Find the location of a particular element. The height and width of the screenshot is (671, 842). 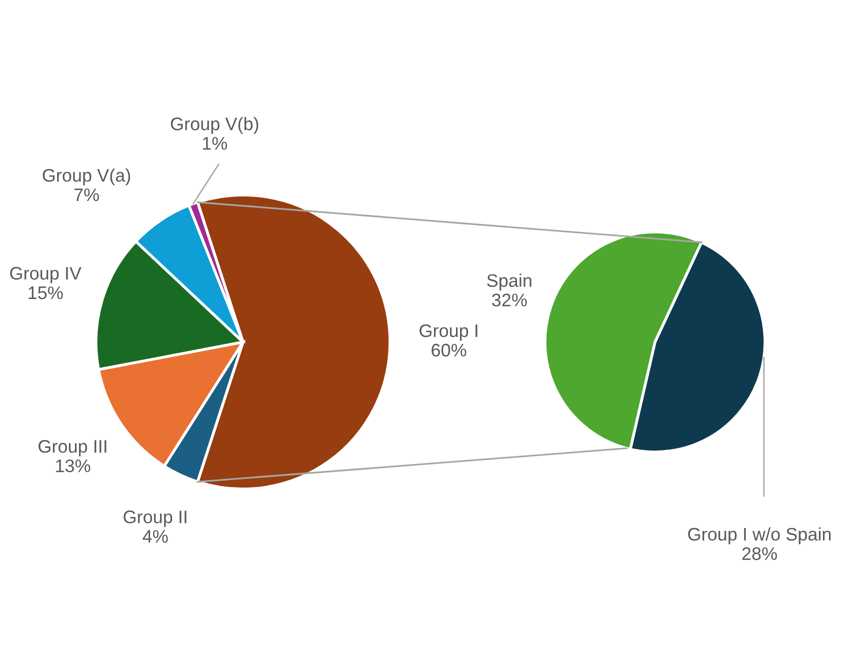

data-label: 15% is located at coordinates (45, 293).